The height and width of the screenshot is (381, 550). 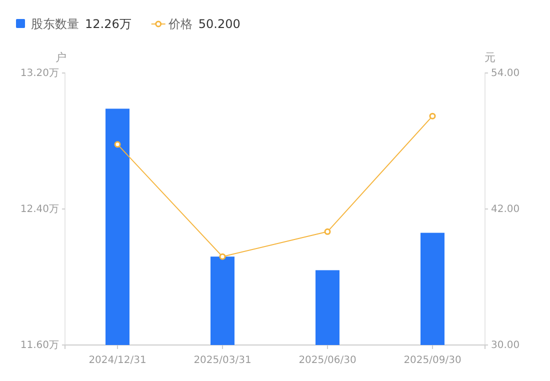 What do you see at coordinates (117, 360) in the screenshot?
I see `x-tick-label: 2024/12/31` at bounding box center [117, 360].